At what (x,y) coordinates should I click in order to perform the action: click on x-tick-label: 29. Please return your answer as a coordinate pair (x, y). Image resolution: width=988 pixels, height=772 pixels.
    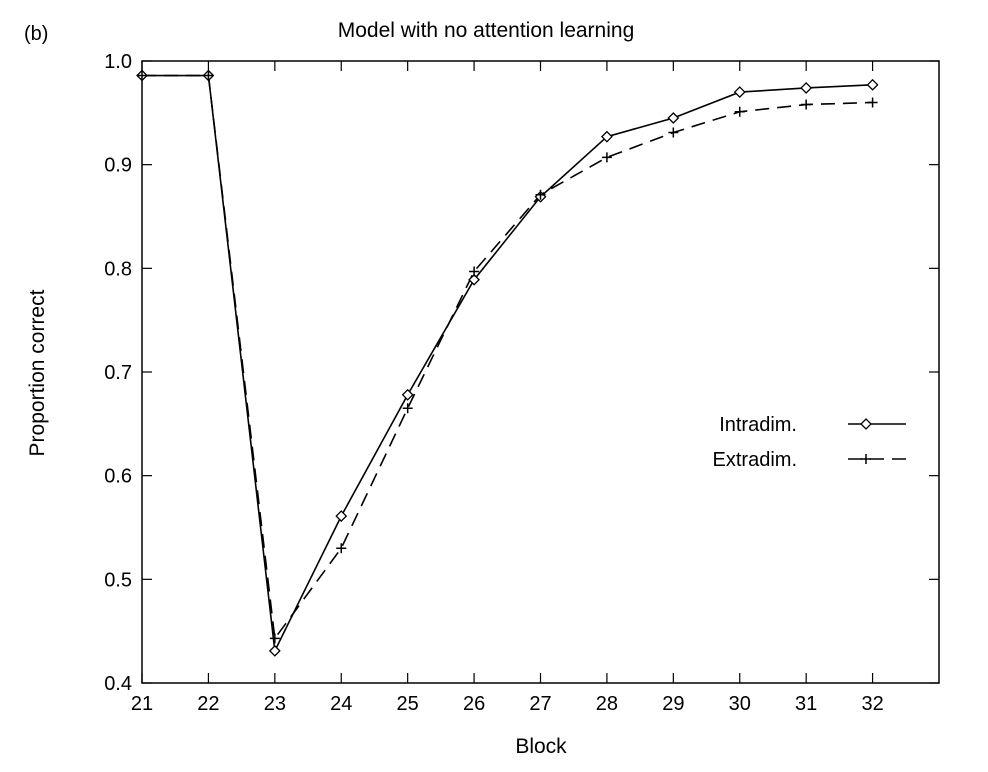
    Looking at the image, I should click on (673, 704).